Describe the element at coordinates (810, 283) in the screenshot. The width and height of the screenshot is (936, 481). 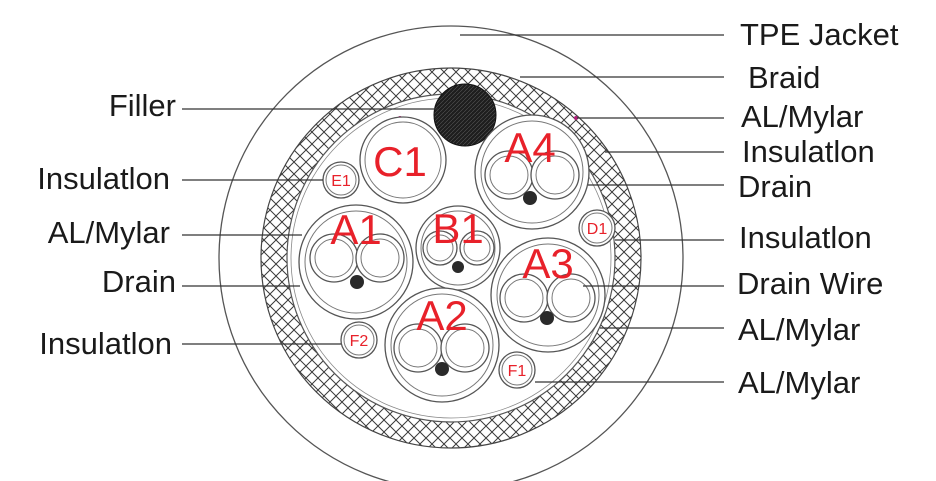
I see `label-drain-wire: Drain Wire` at that location.